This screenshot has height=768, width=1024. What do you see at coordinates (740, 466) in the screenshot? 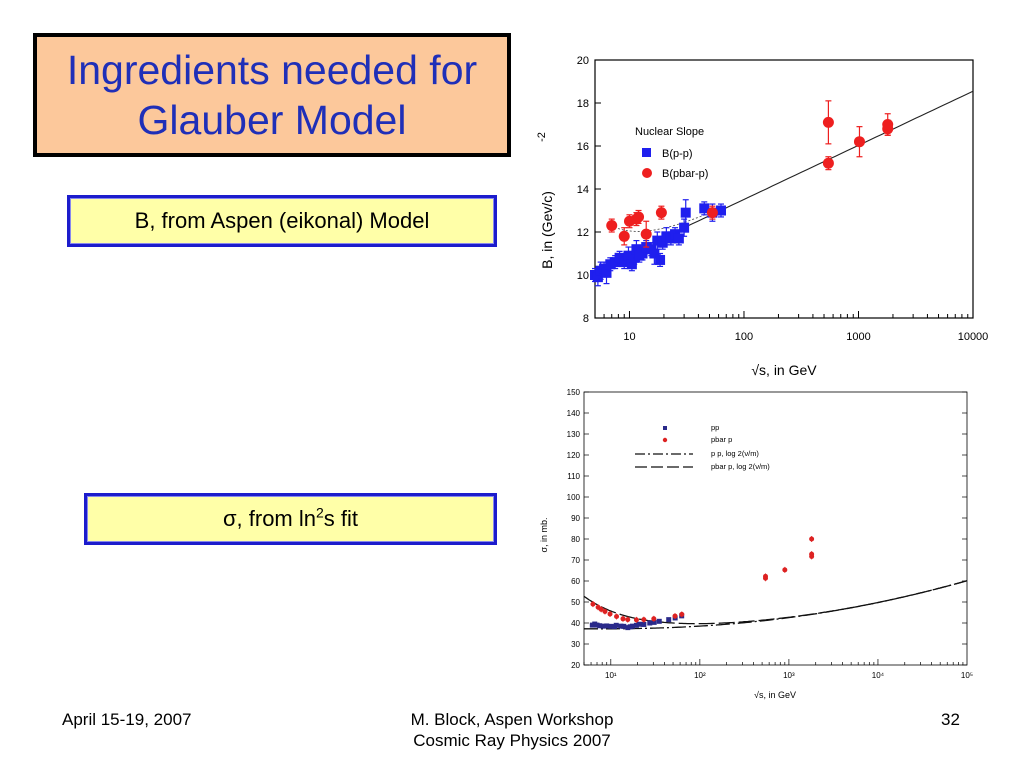
I see `chart2-legend-label-fit-pbarp: pbar p, log 2(ν/m)` at bounding box center [740, 466].